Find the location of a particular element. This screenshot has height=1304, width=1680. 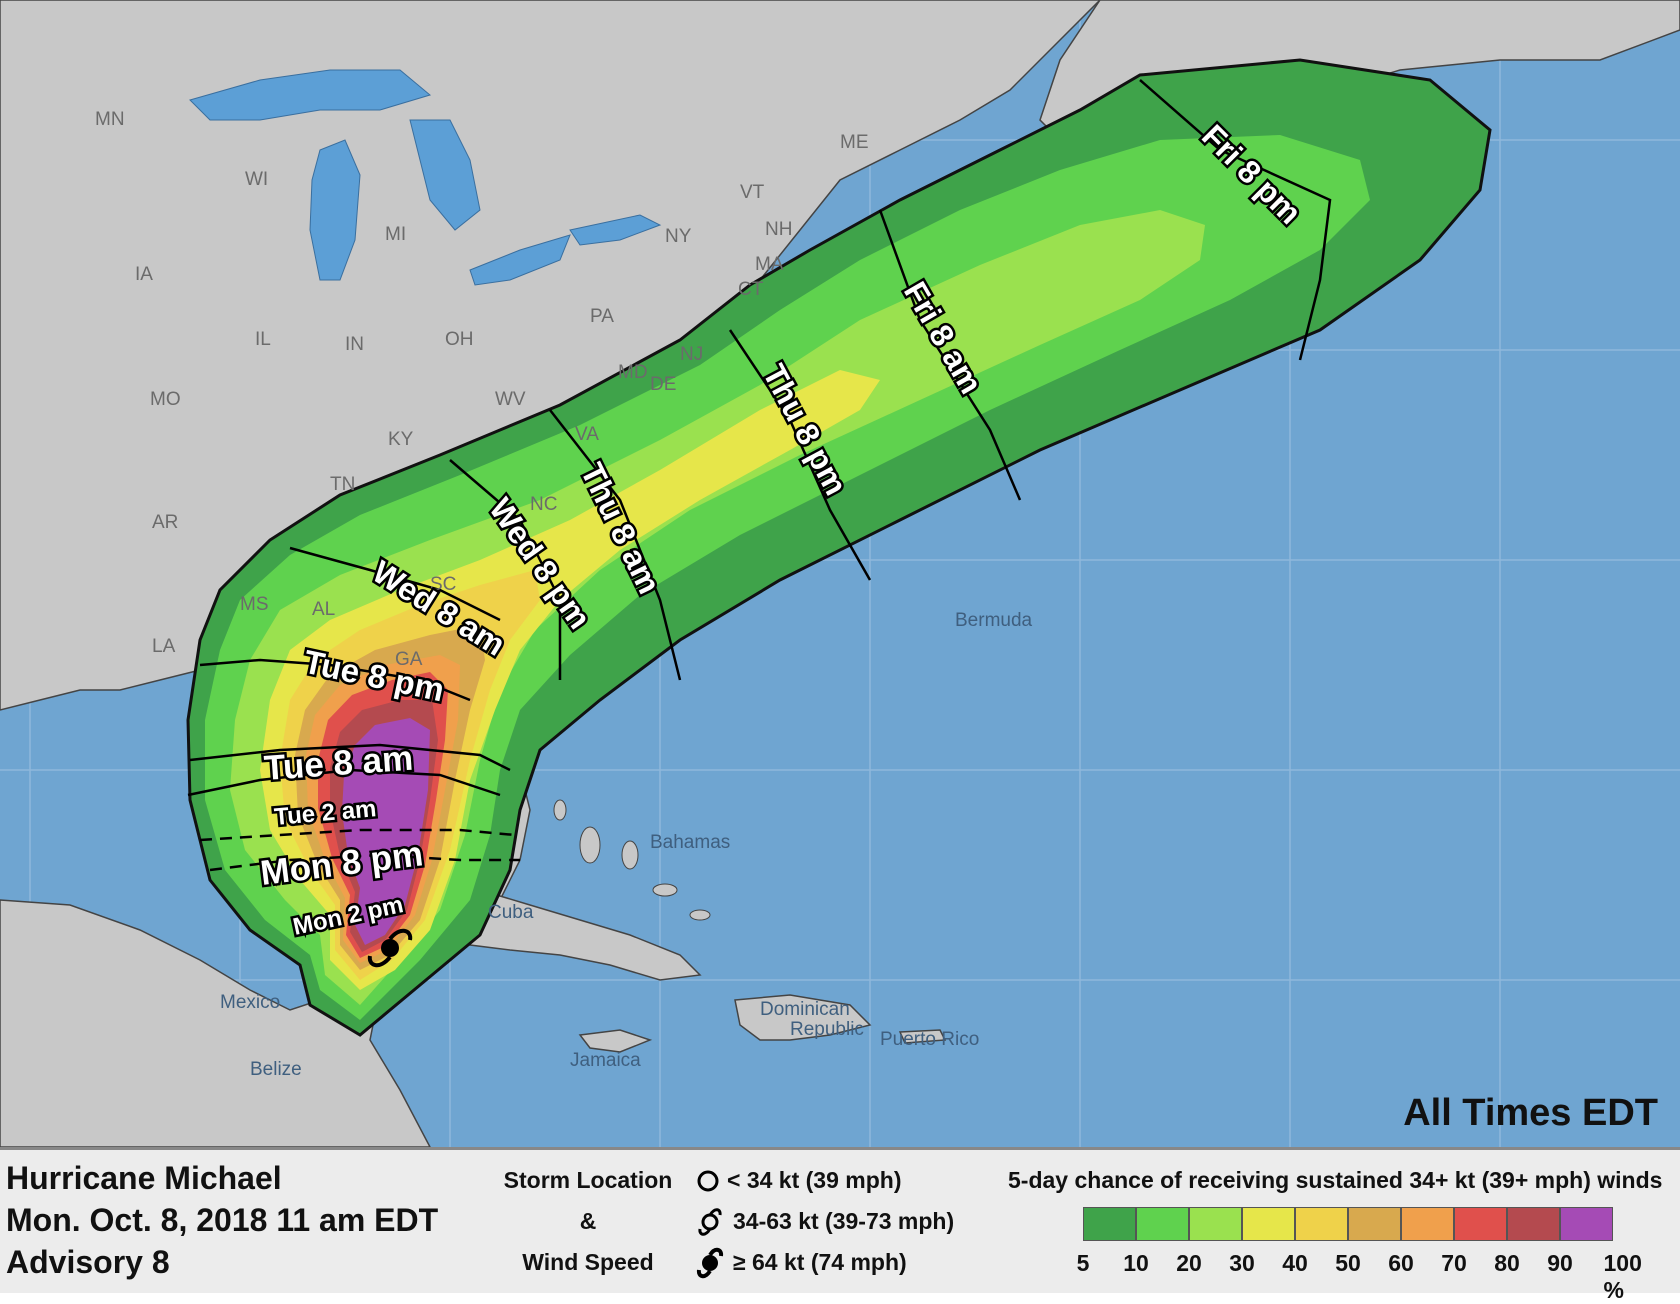

state-label: IL is located at coordinates (263, 339).